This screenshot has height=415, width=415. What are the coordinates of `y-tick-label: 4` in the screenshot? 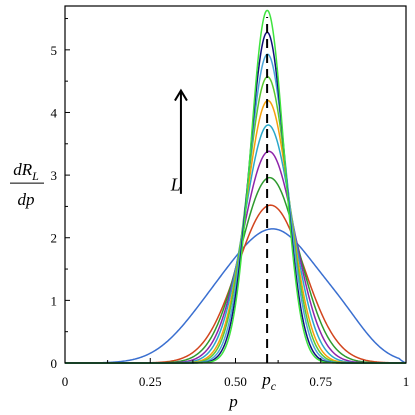 It's located at (54, 112).